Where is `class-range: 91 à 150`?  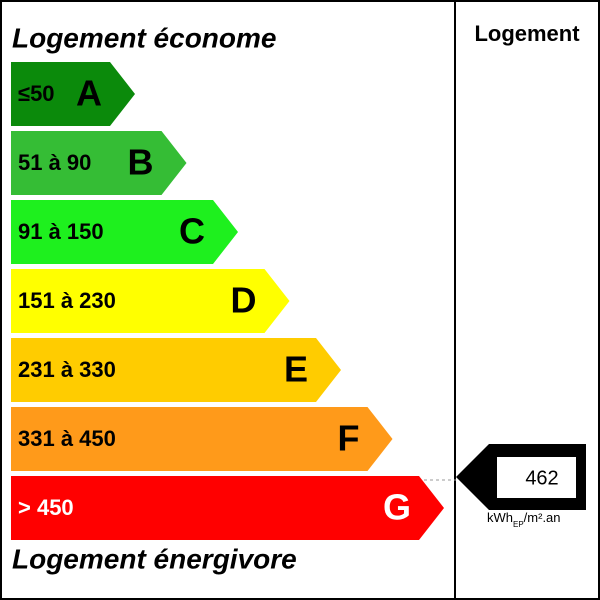
class-range: 91 à 150 is located at coordinates (61, 231).